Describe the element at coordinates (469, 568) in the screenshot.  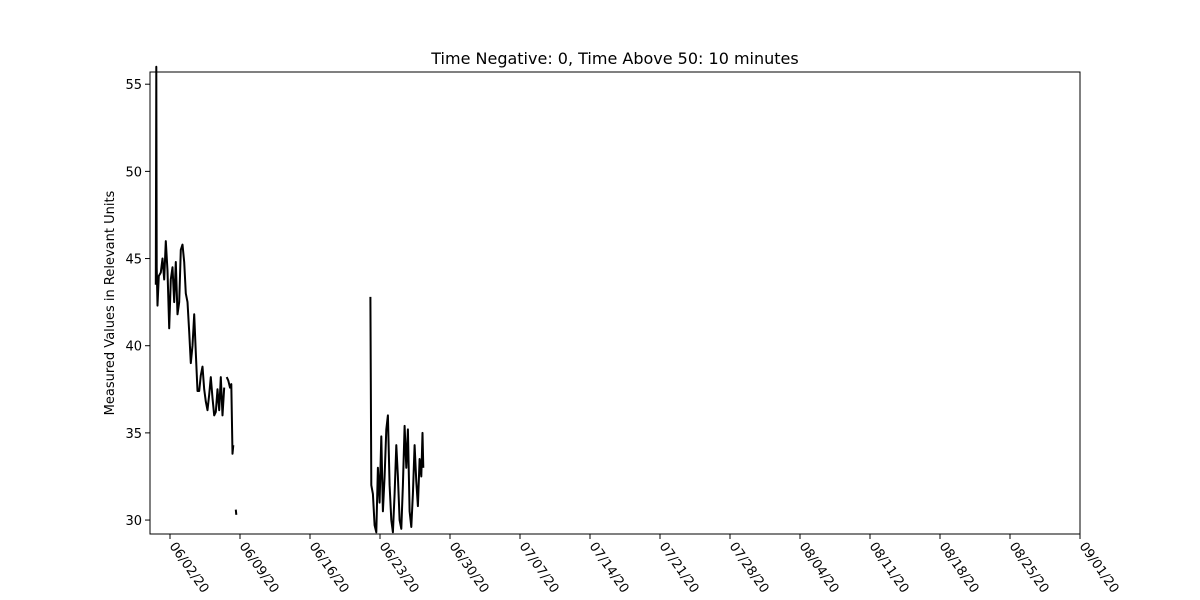
I see `x-tick-label: 06/30/20` at that location.